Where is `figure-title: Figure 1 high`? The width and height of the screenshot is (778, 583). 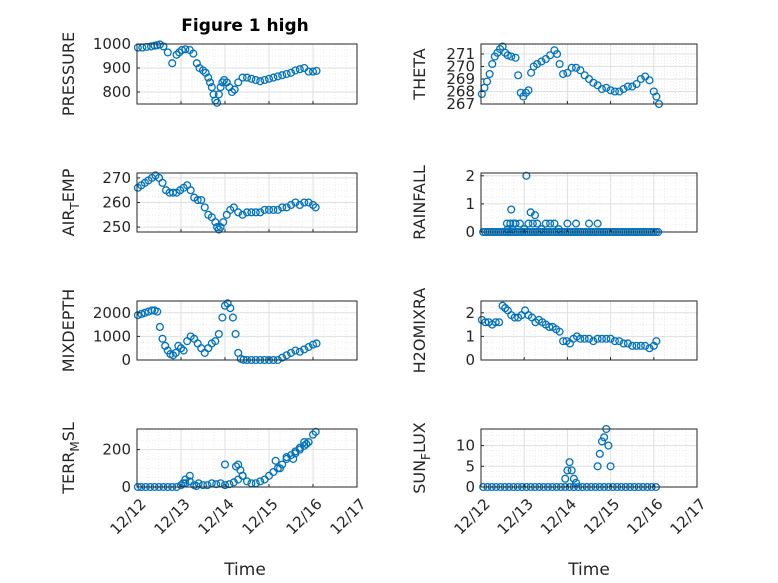 figure-title: Figure 1 high is located at coordinates (245, 26).